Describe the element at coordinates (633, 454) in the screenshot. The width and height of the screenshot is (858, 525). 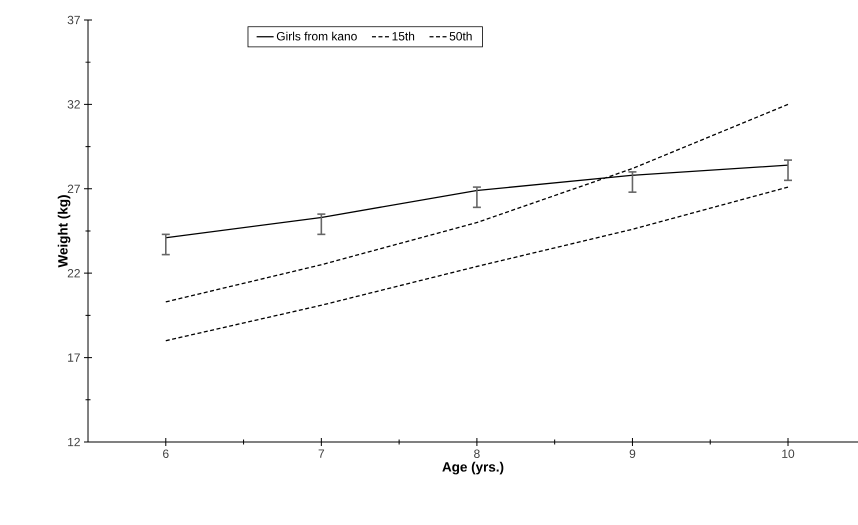
I see `x-tick-label: 9` at that location.